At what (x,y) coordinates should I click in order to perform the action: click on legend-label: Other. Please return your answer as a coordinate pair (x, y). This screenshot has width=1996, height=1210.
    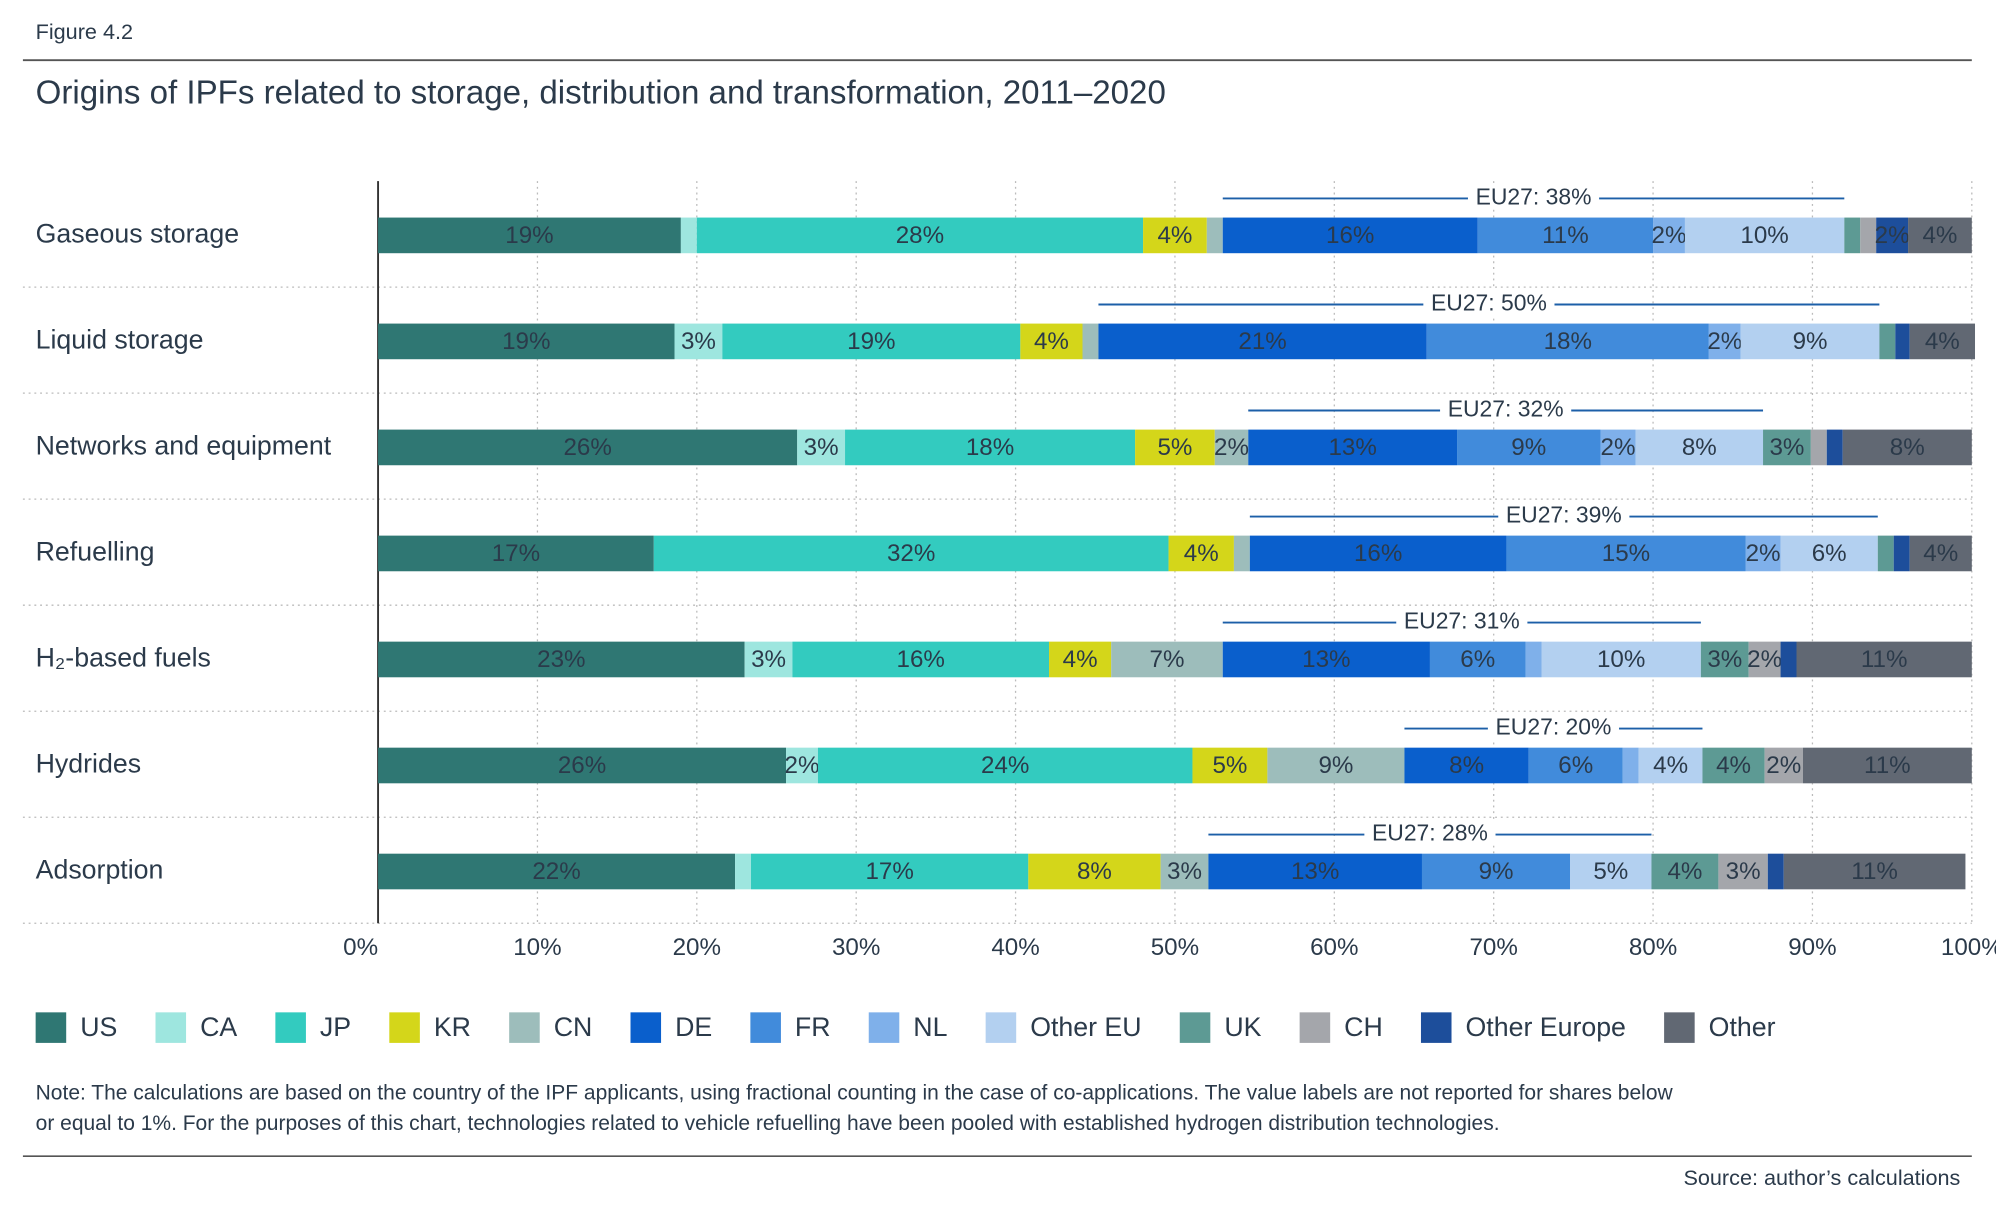
    Looking at the image, I should click on (1742, 1027).